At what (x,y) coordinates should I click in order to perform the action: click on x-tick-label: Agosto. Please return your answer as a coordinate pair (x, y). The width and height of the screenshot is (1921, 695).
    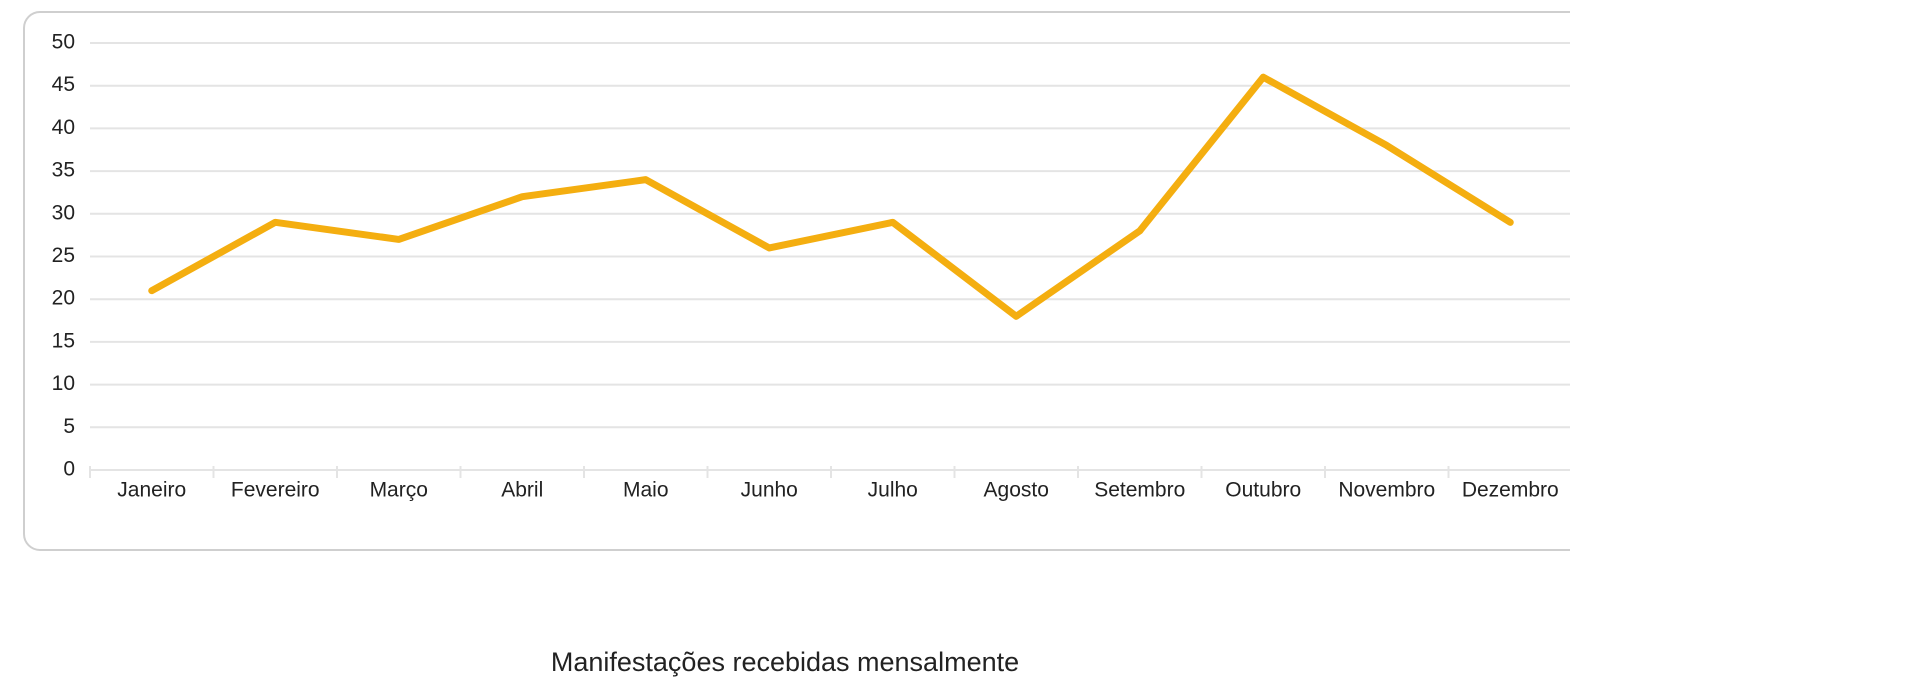
    Looking at the image, I should click on (1016, 490).